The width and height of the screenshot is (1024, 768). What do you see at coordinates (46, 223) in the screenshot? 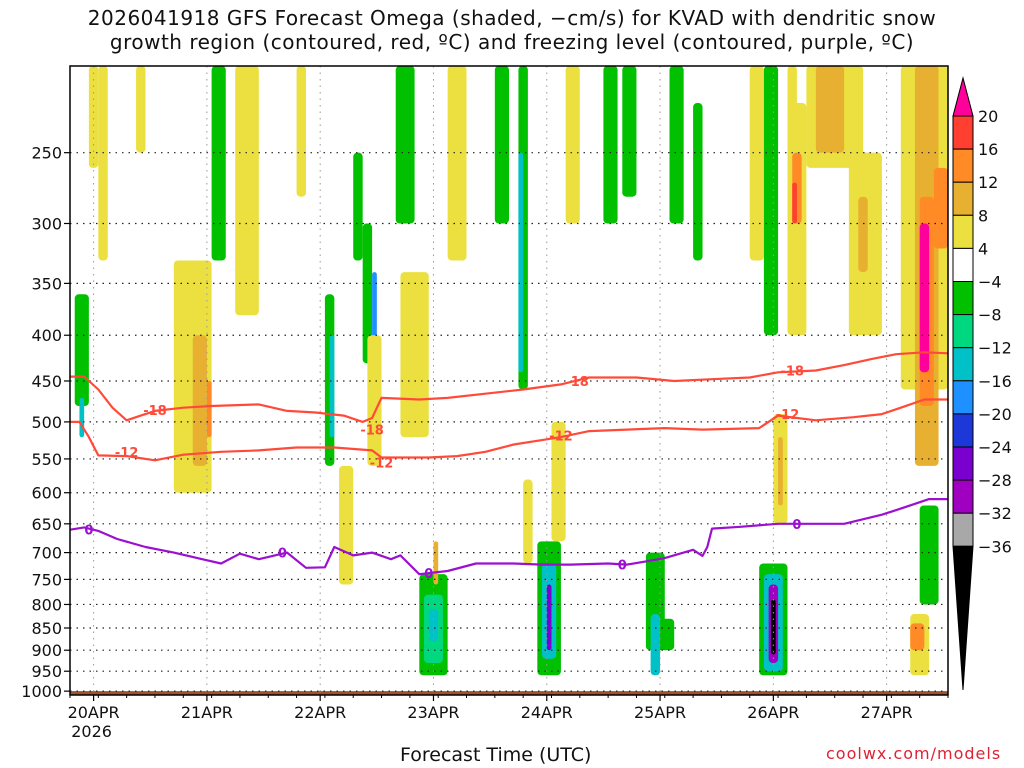
I see `y-tick-label-300: 300` at bounding box center [46, 223].